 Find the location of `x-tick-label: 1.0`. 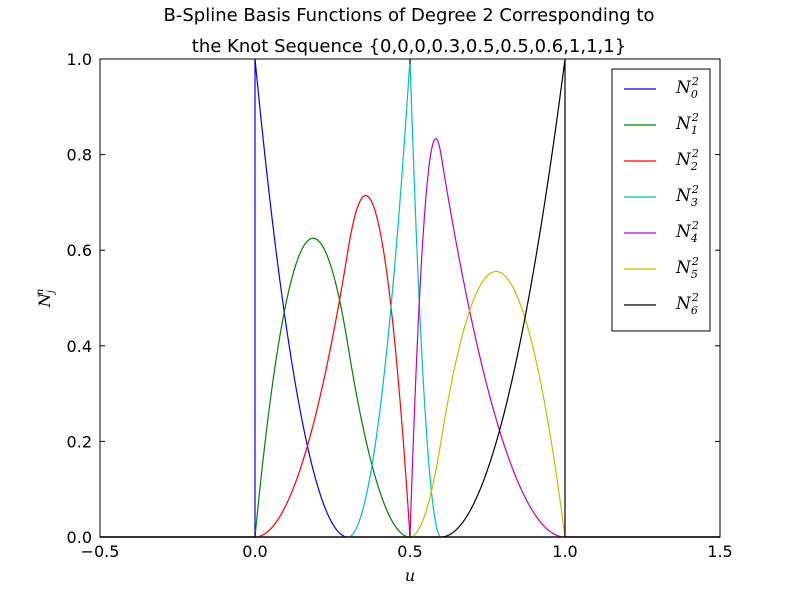

x-tick-label: 1.0 is located at coordinates (564, 551).